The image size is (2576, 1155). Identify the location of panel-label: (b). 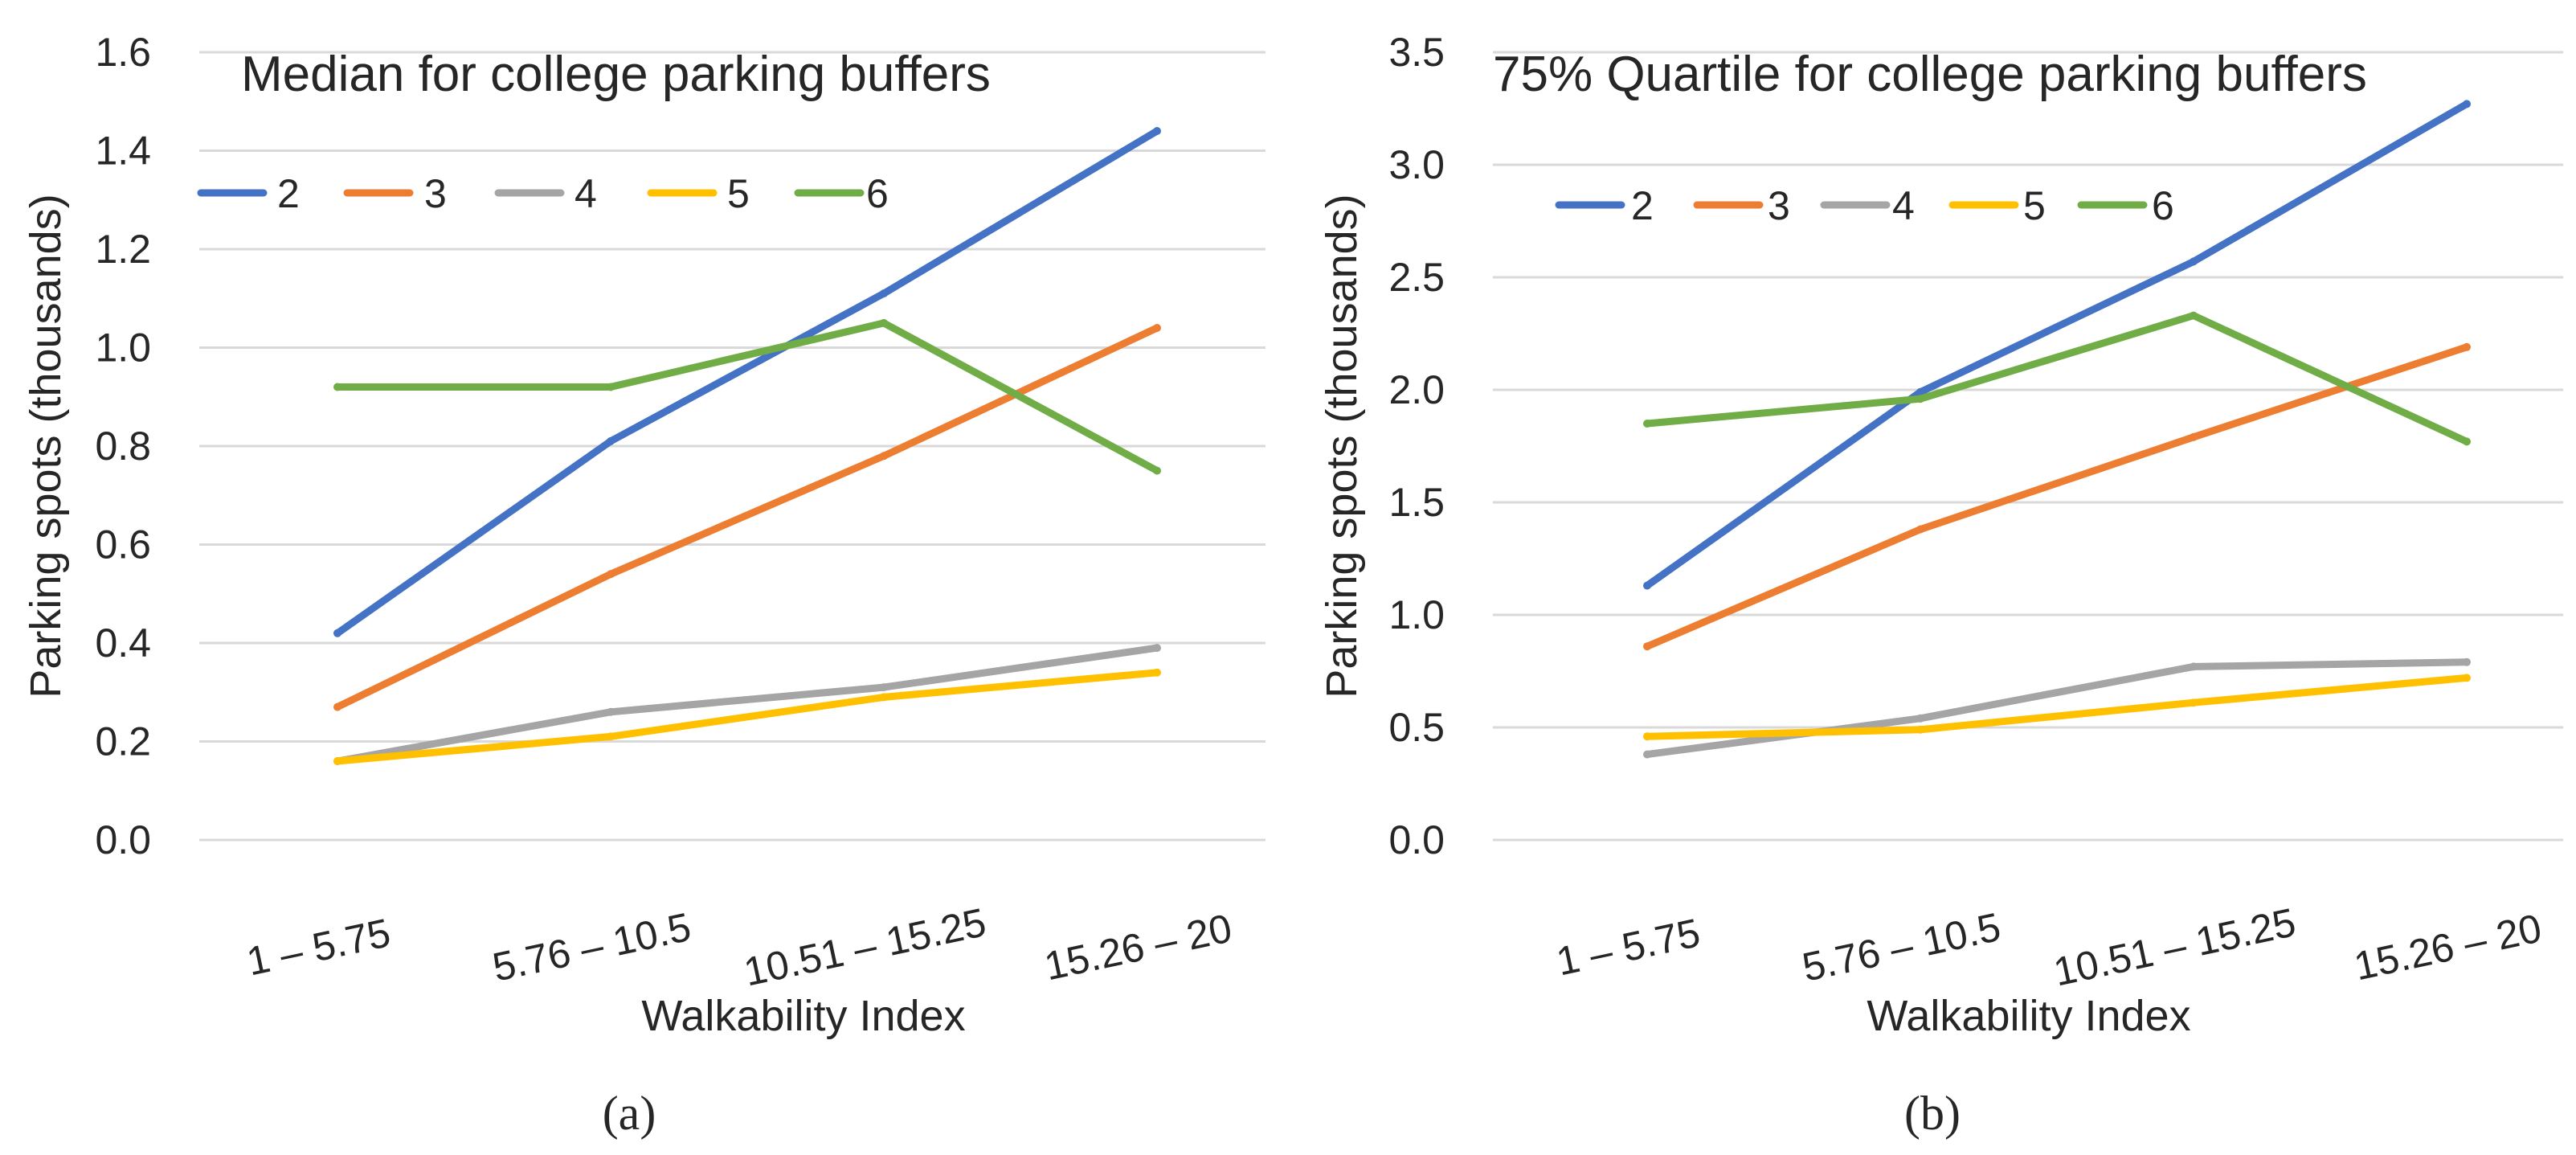
(1933, 1113).